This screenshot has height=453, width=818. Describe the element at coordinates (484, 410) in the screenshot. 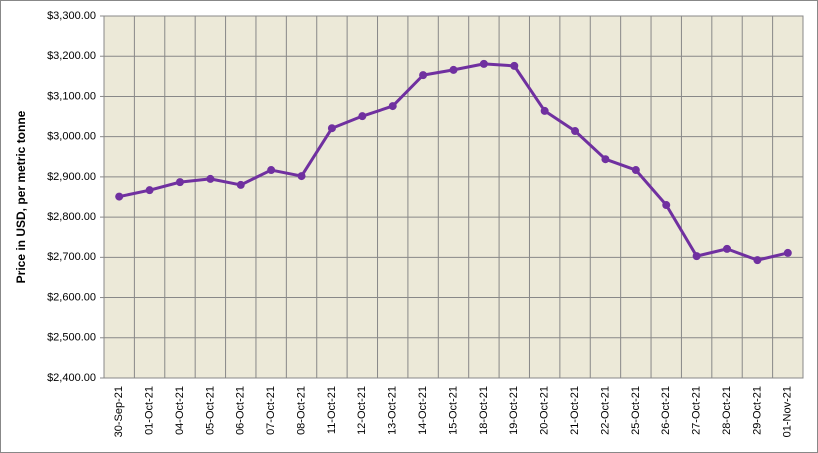

I see `x-tick-label: 18-Oct-21` at that location.